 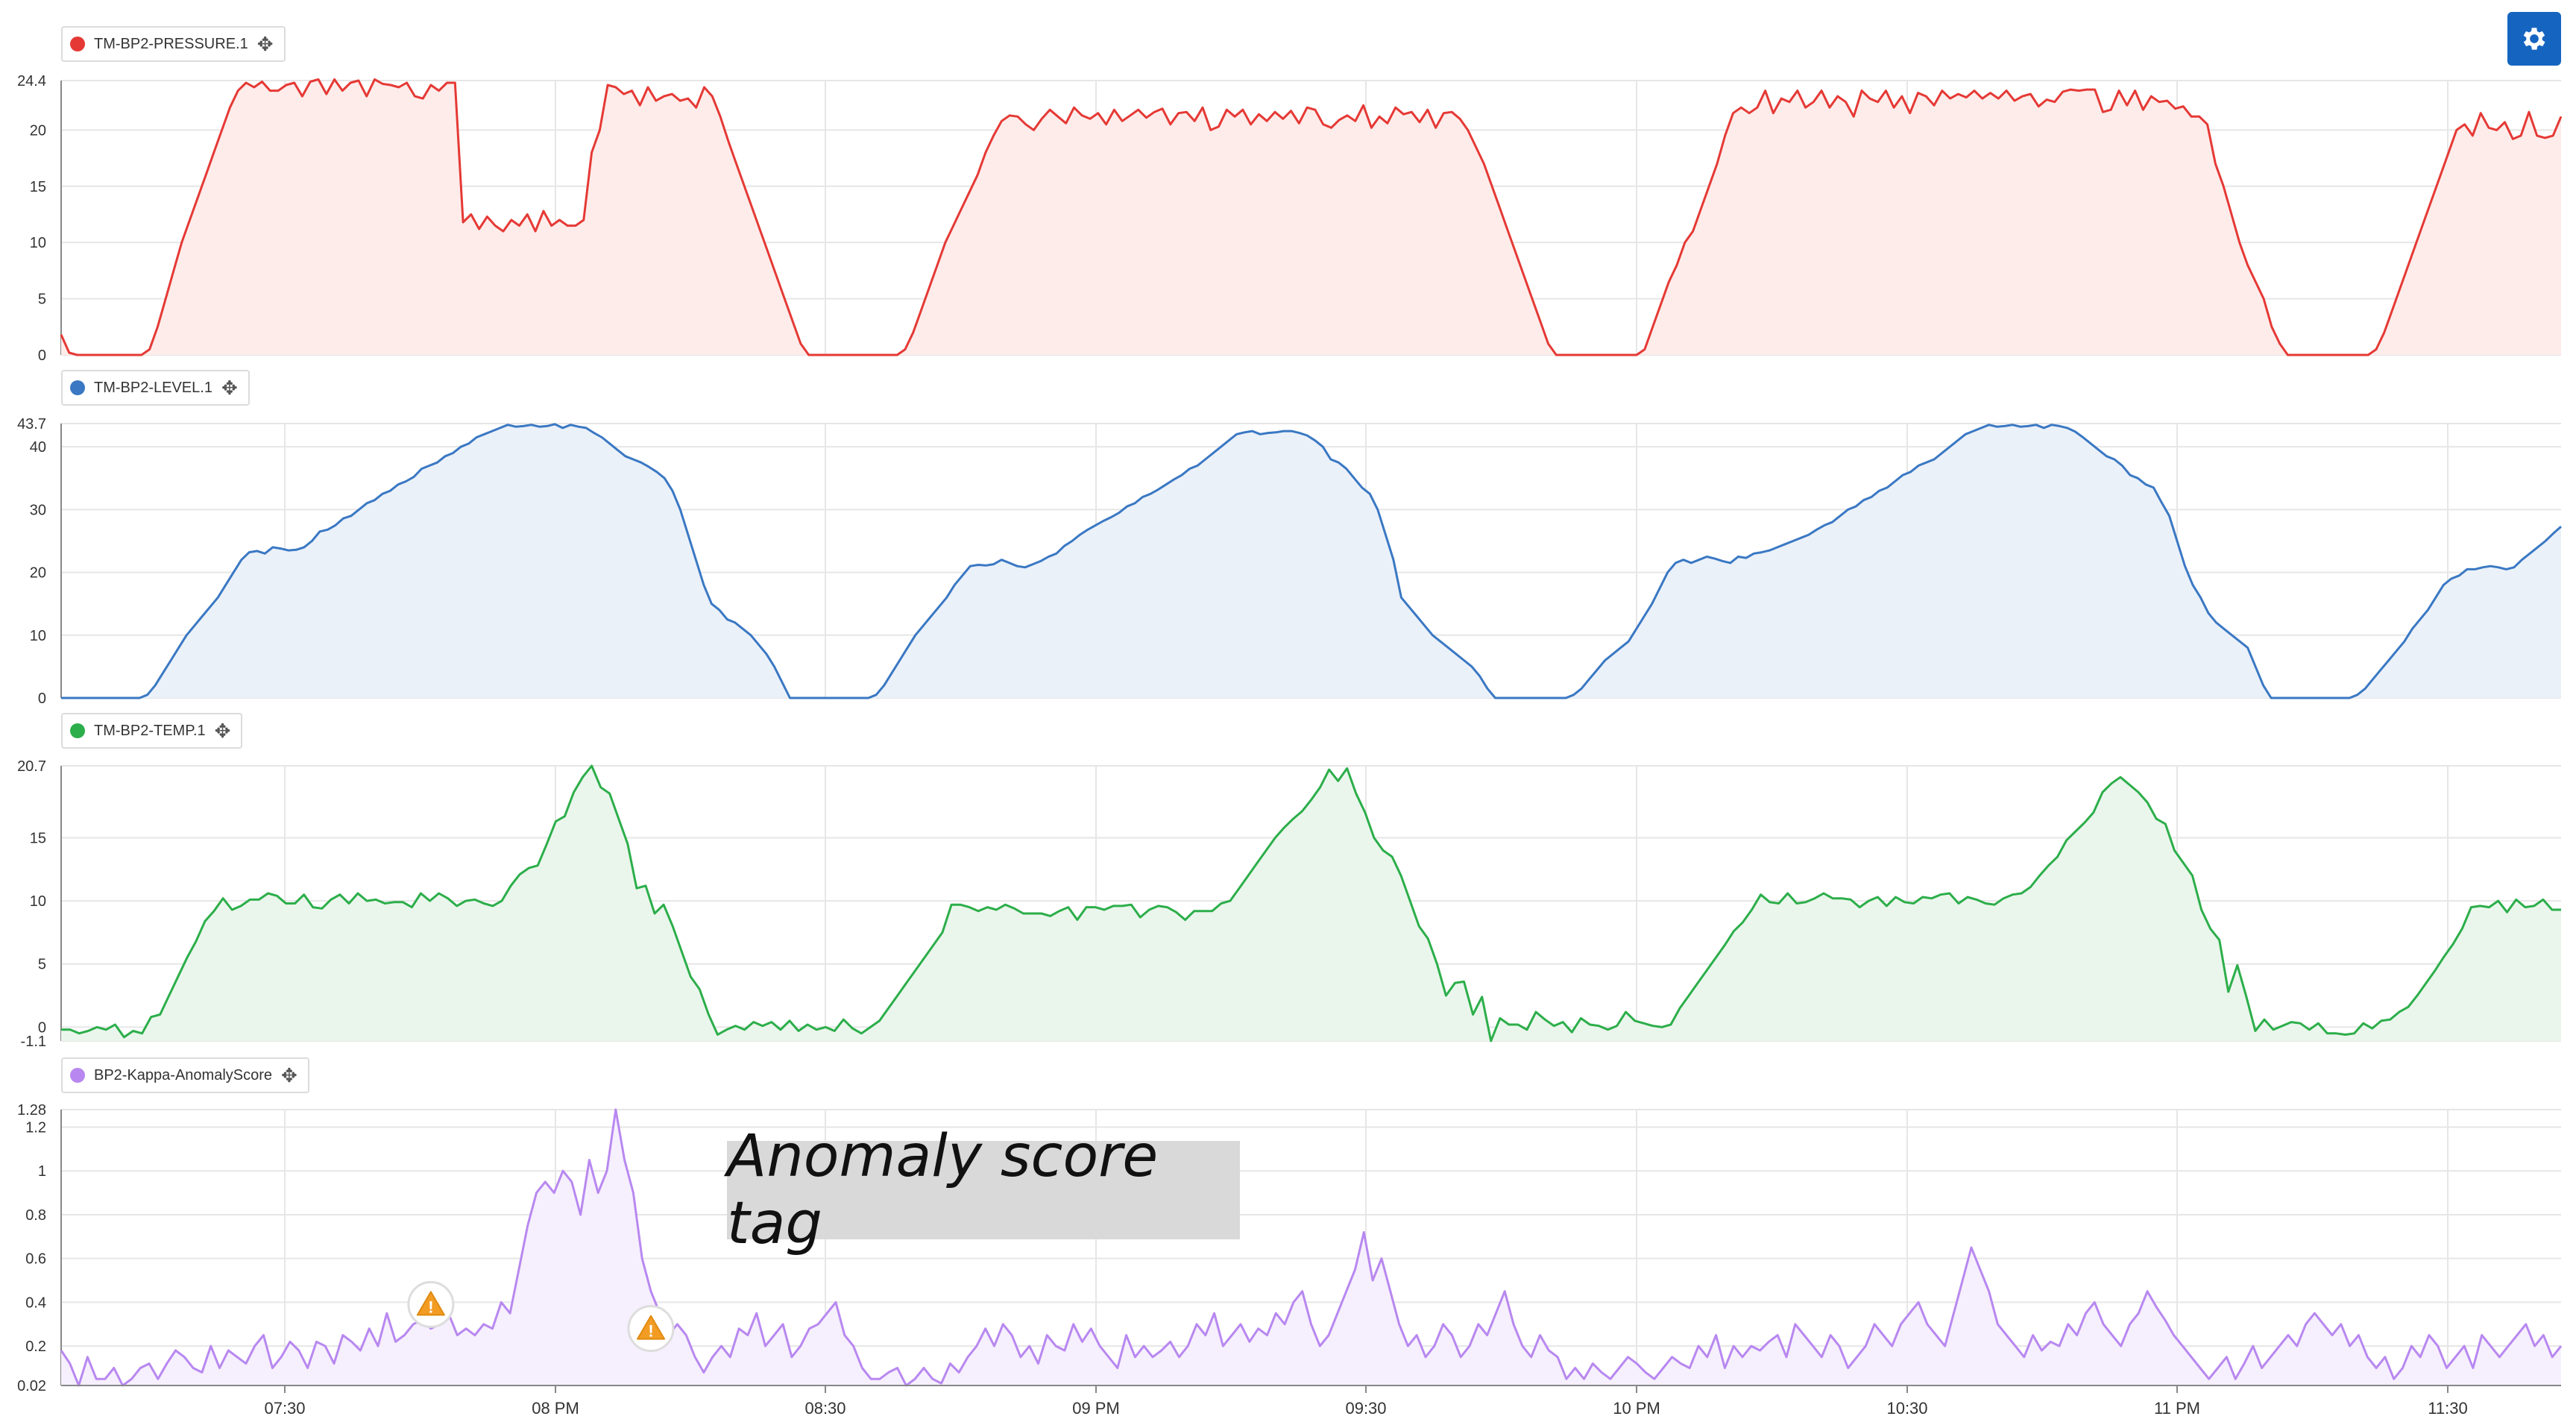 I want to click on gear-icon, so click(x=2534, y=39).